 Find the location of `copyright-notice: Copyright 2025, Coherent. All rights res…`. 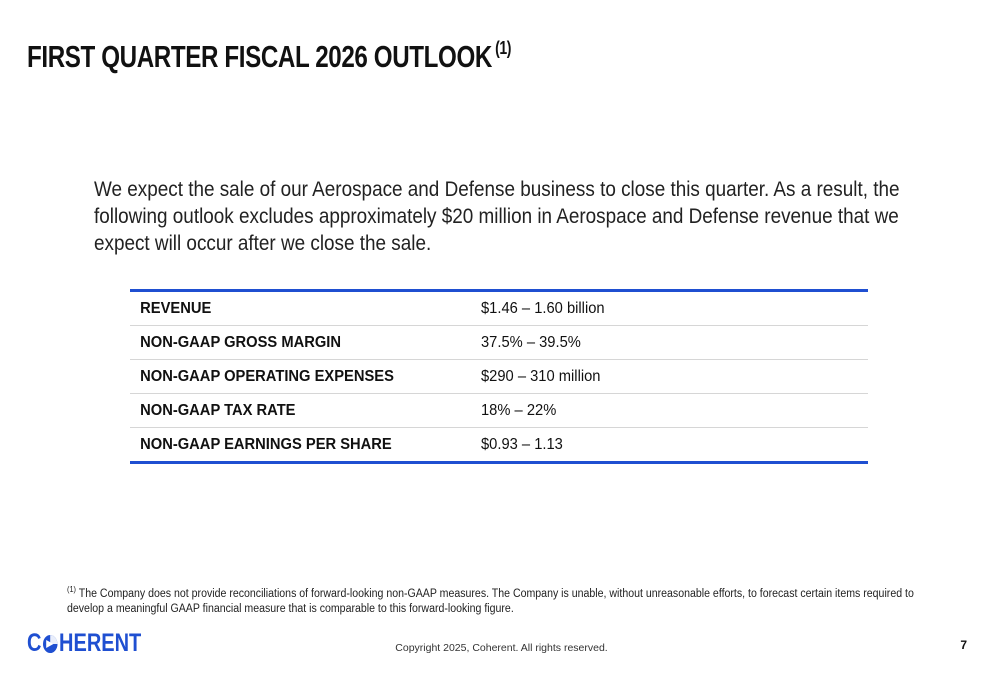

copyright-notice: Copyright 2025, Coherent. All rights res… is located at coordinates (500, 648).